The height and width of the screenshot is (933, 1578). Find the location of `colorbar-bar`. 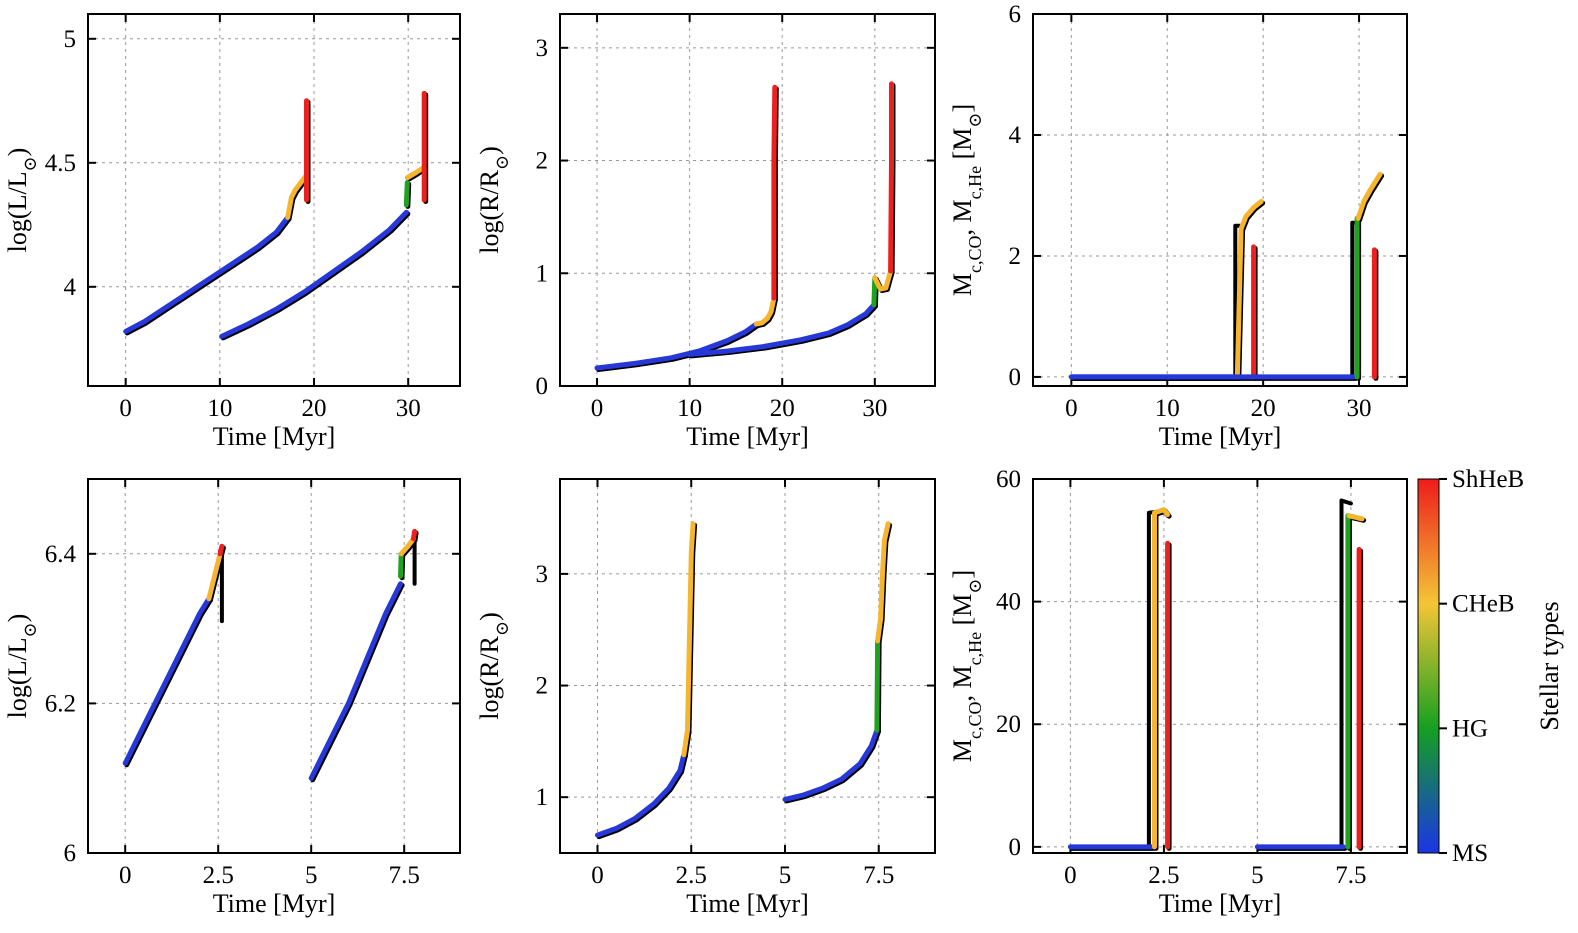

colorbar-bar is located at coordinates (1428, 666).